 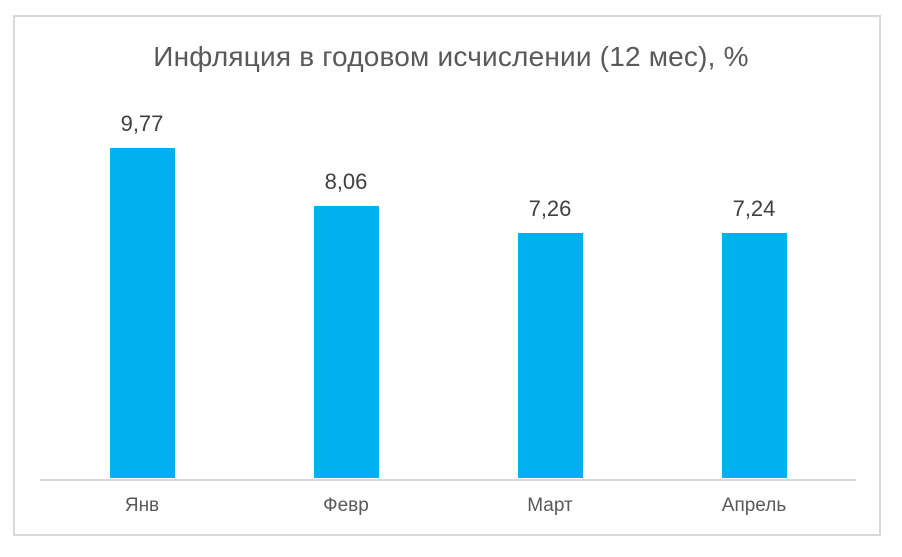 I want to click on x-axis-label: Март, so click(x=550, y=505).